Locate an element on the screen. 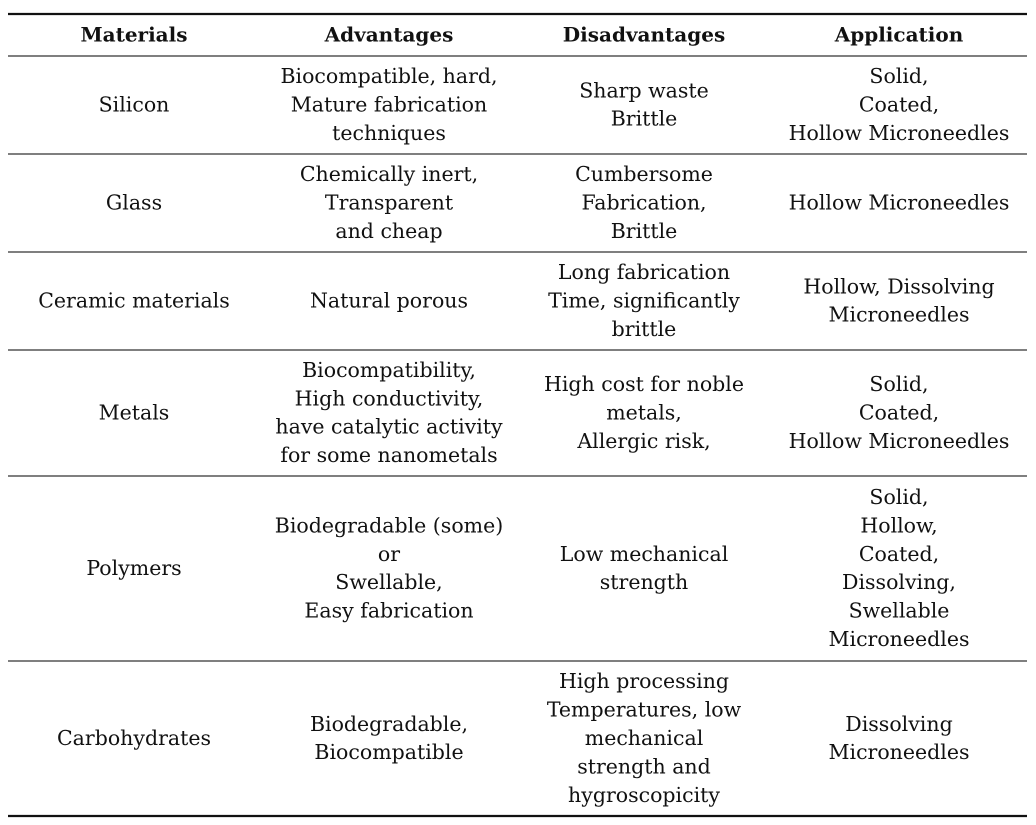 The image size is (1036, 825). cell-text: or is located at coordinates (389, 554).